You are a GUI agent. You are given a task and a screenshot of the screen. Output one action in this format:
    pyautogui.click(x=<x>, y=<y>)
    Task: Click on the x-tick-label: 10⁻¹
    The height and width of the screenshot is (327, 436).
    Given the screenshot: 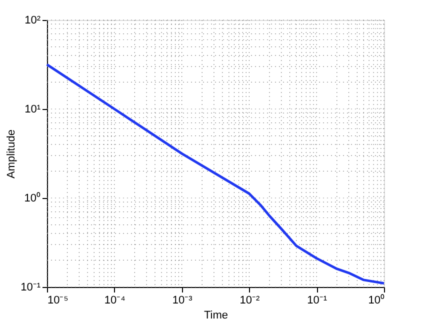 What is the action you would take?
    pyautogui.click(x=317, y=300)
    